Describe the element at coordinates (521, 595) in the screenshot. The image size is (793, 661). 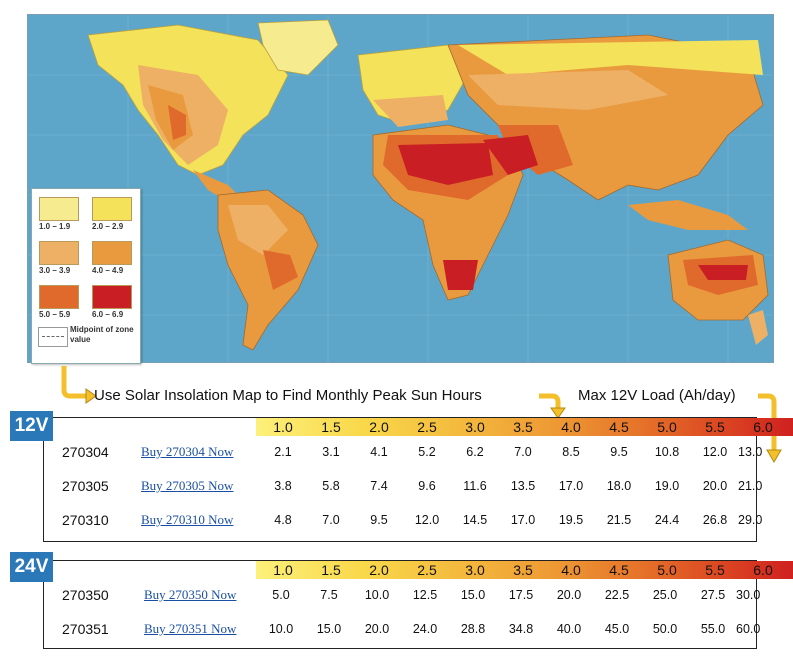
I see `load-value: 17.5` at that location.